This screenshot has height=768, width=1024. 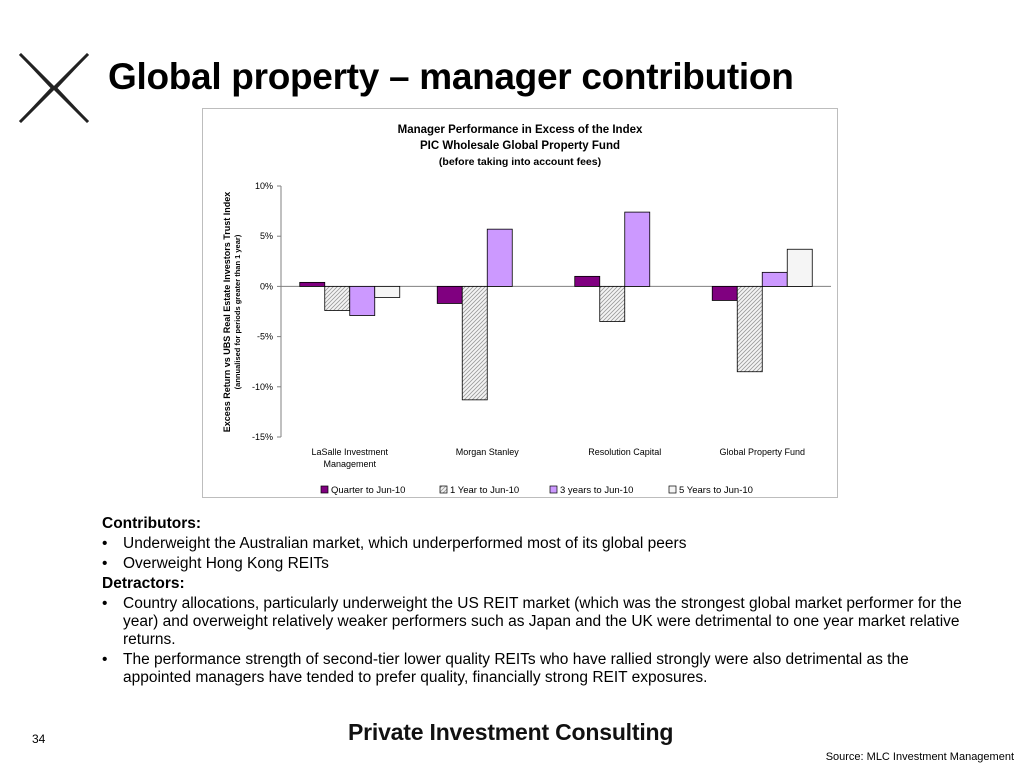 What do you see at coordinates (520, 162) in the screenshot?
I see `chart-title-line: (before taking into account fees)` at bounding box center [520, 162].